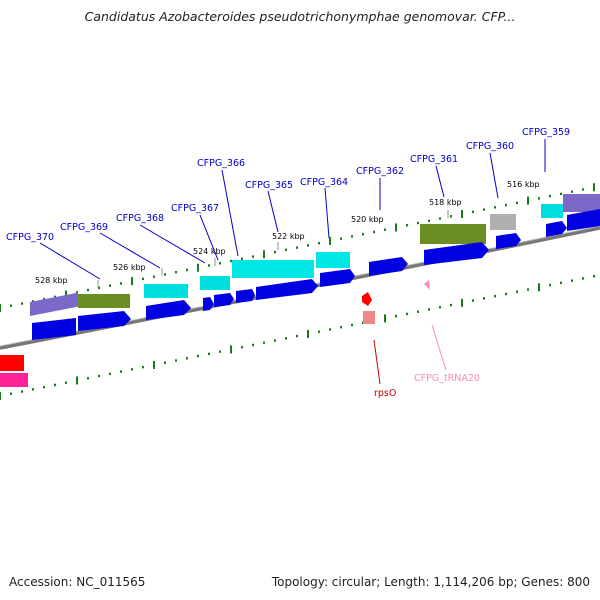 Image resolution: width=600 pixels, height=600 pixels. What do you see at coordinates (367, 219) in the screenshot?
I see `kbp-label: 520 kbp` at bounding box center [367, 219].